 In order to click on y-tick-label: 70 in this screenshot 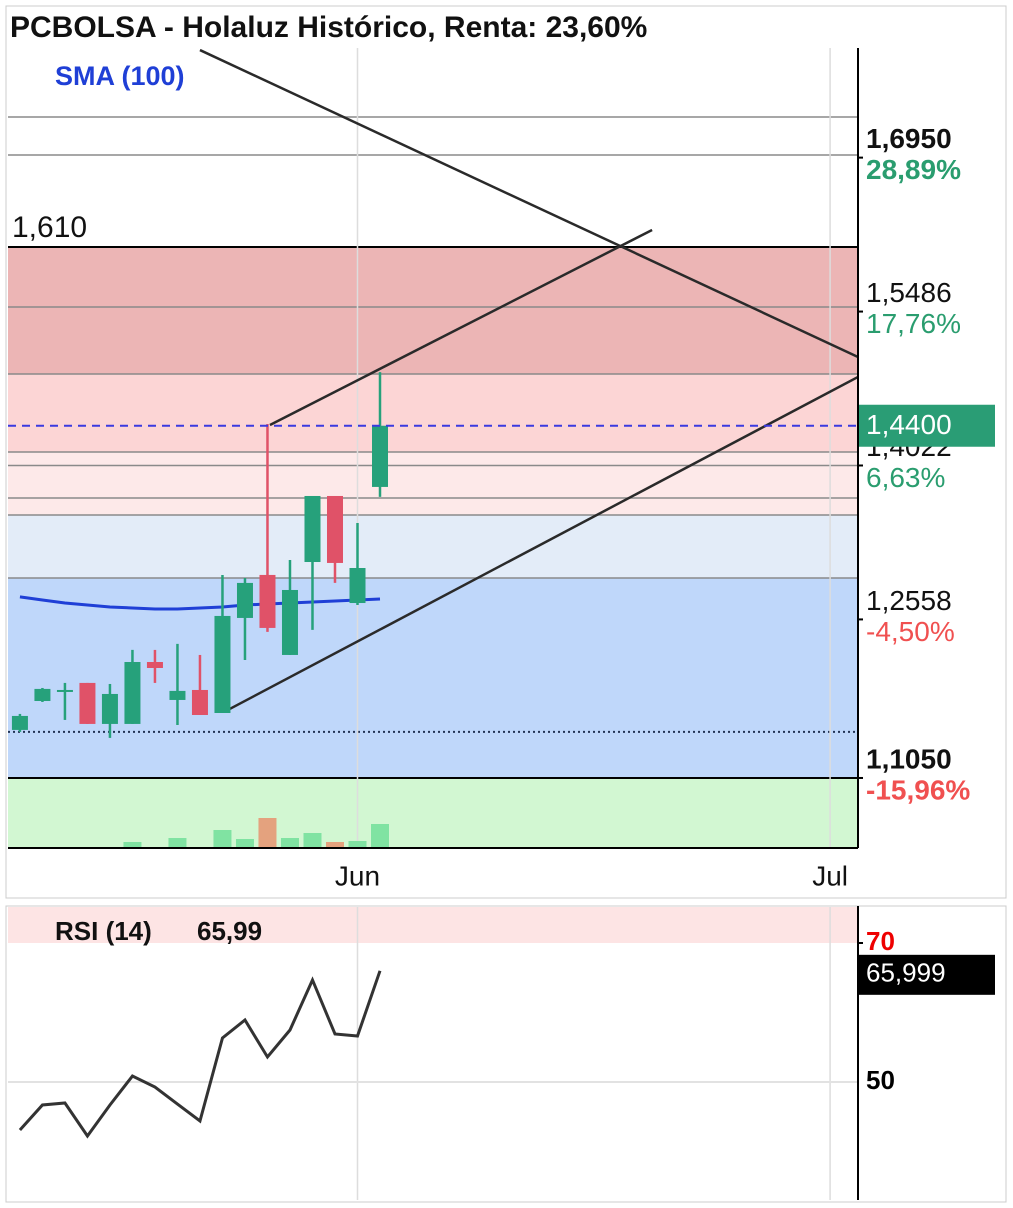, I will do `click(880, 941)`.